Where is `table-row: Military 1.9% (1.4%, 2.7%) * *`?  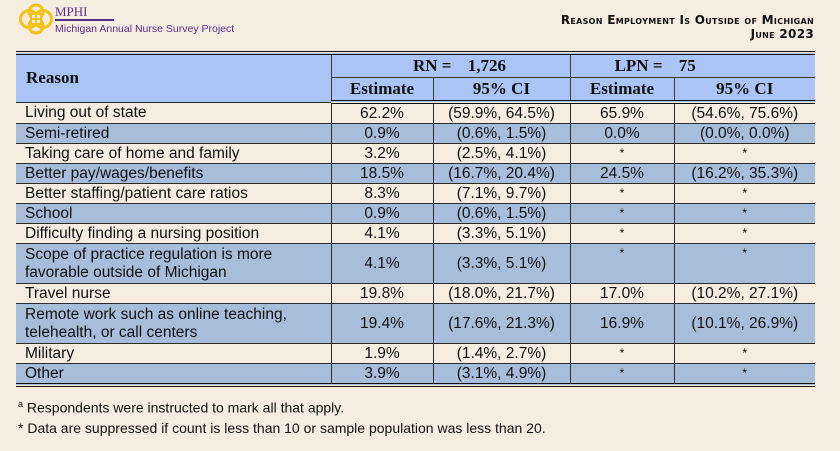 table-row: Military 1.9% (1.4%, 2.7%) * * is located at coordinates (415, 353).